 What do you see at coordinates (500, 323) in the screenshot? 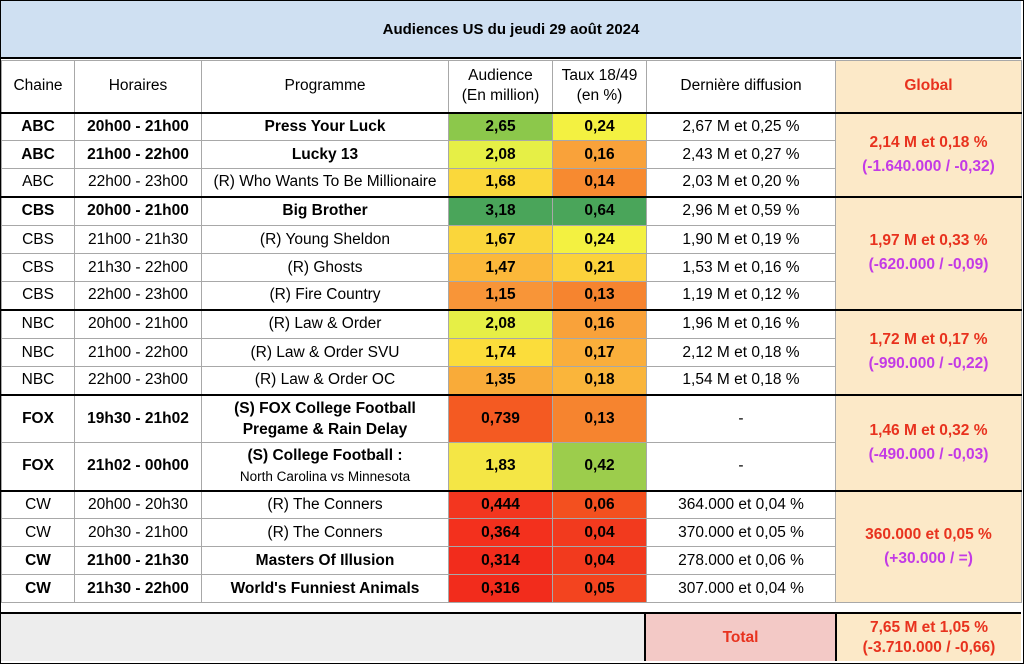
I see `cell-audience: 2,08` at bounding box center [500, 323].